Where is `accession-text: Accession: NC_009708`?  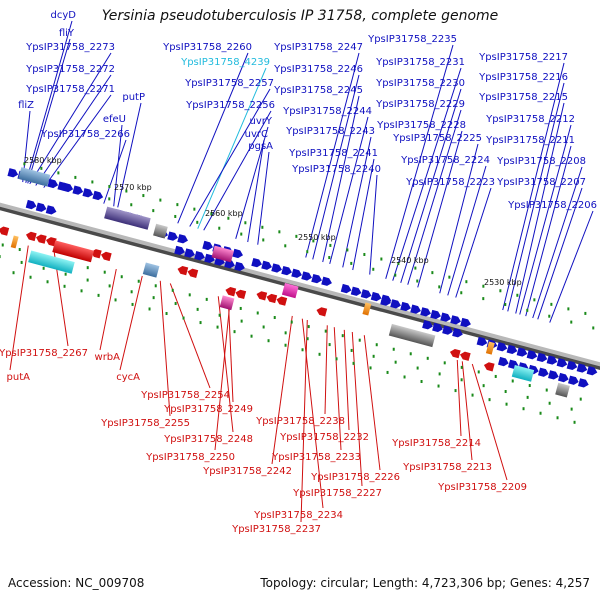
accession-text: Accession: NC_009708 is located at coordinates (76, 583).